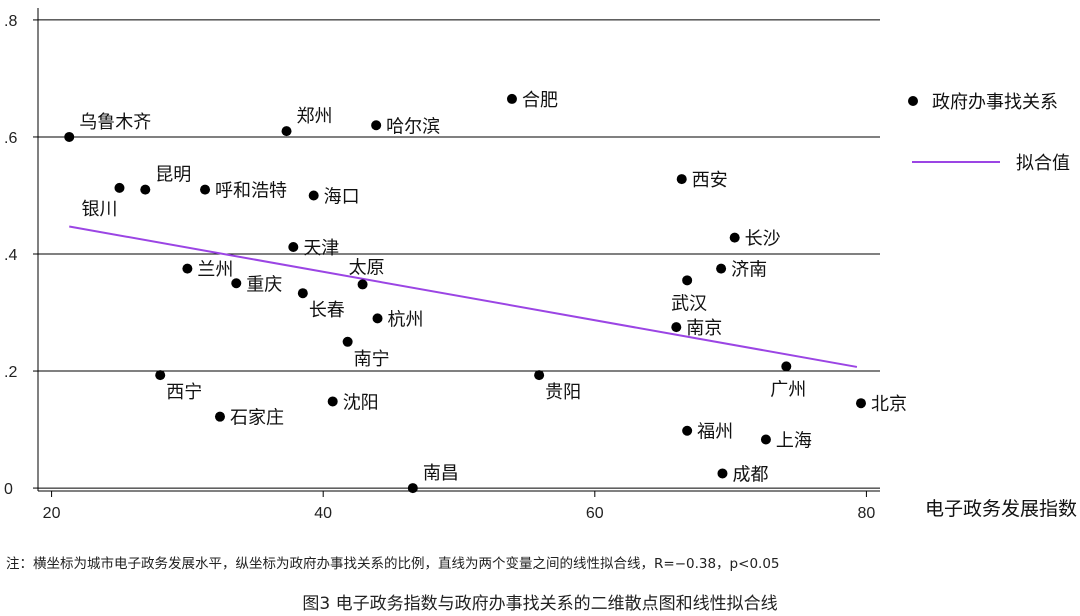 This screenshot has height=616, width=1080. I want to click on legend-label: 政府办事找关系, so click(995, 102).